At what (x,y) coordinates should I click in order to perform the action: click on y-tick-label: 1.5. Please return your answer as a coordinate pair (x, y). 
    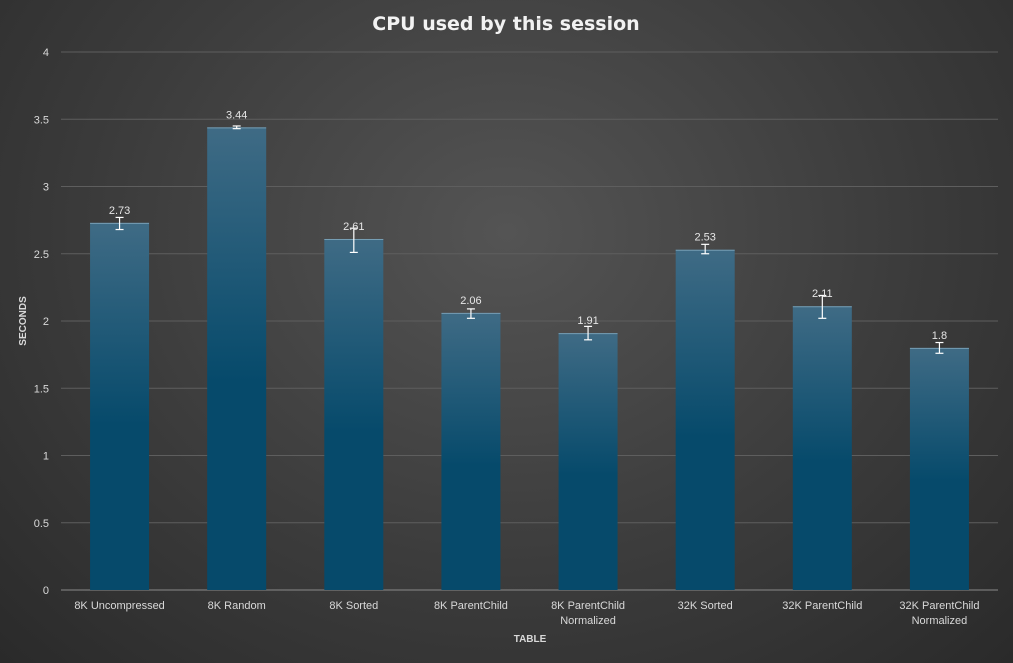
    Looking at the image, I should click on (41, 389).